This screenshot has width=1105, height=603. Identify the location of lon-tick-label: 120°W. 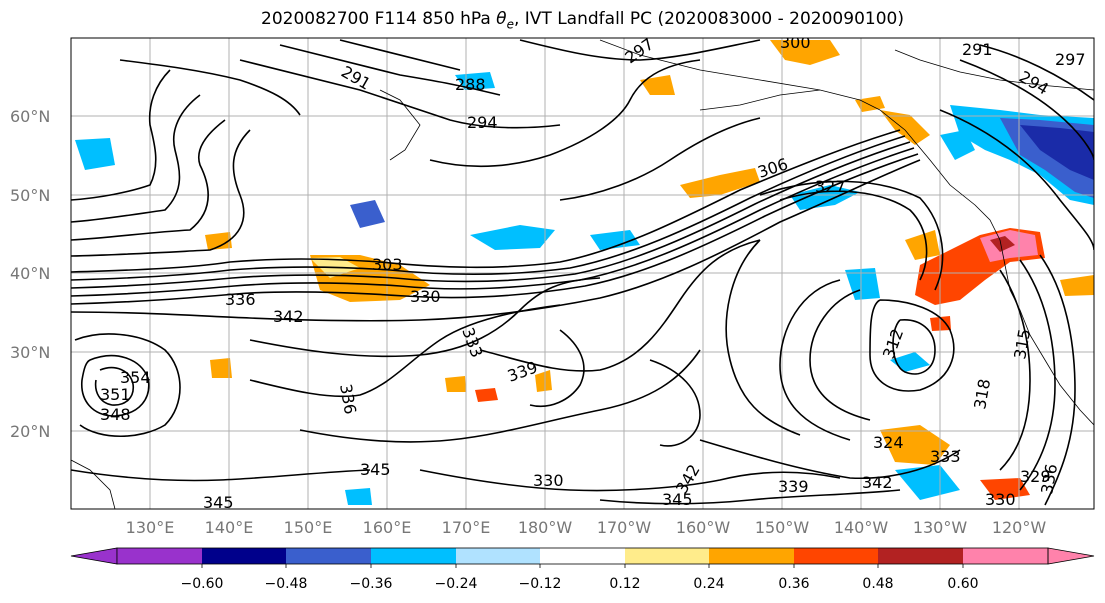
(1019, 527).